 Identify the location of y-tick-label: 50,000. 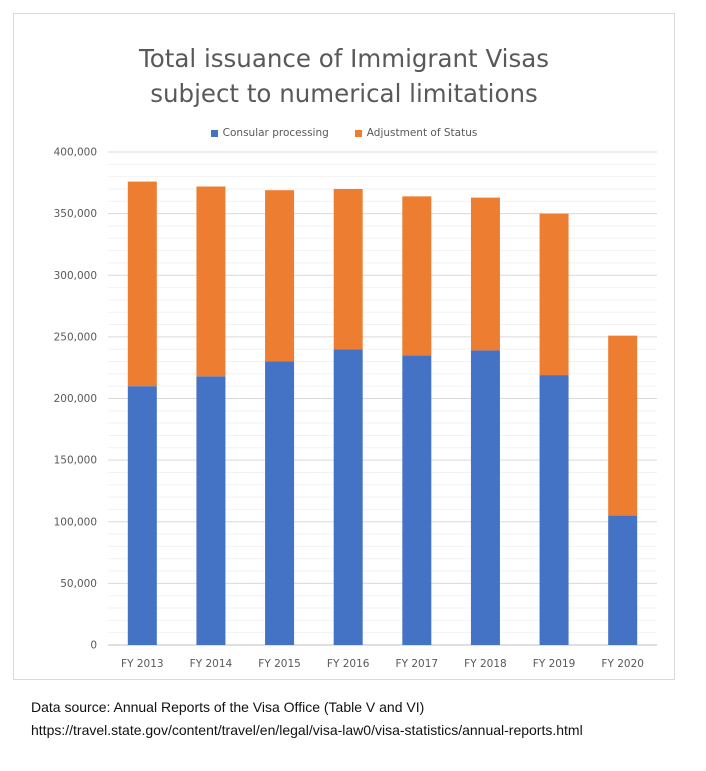
(78, 584).